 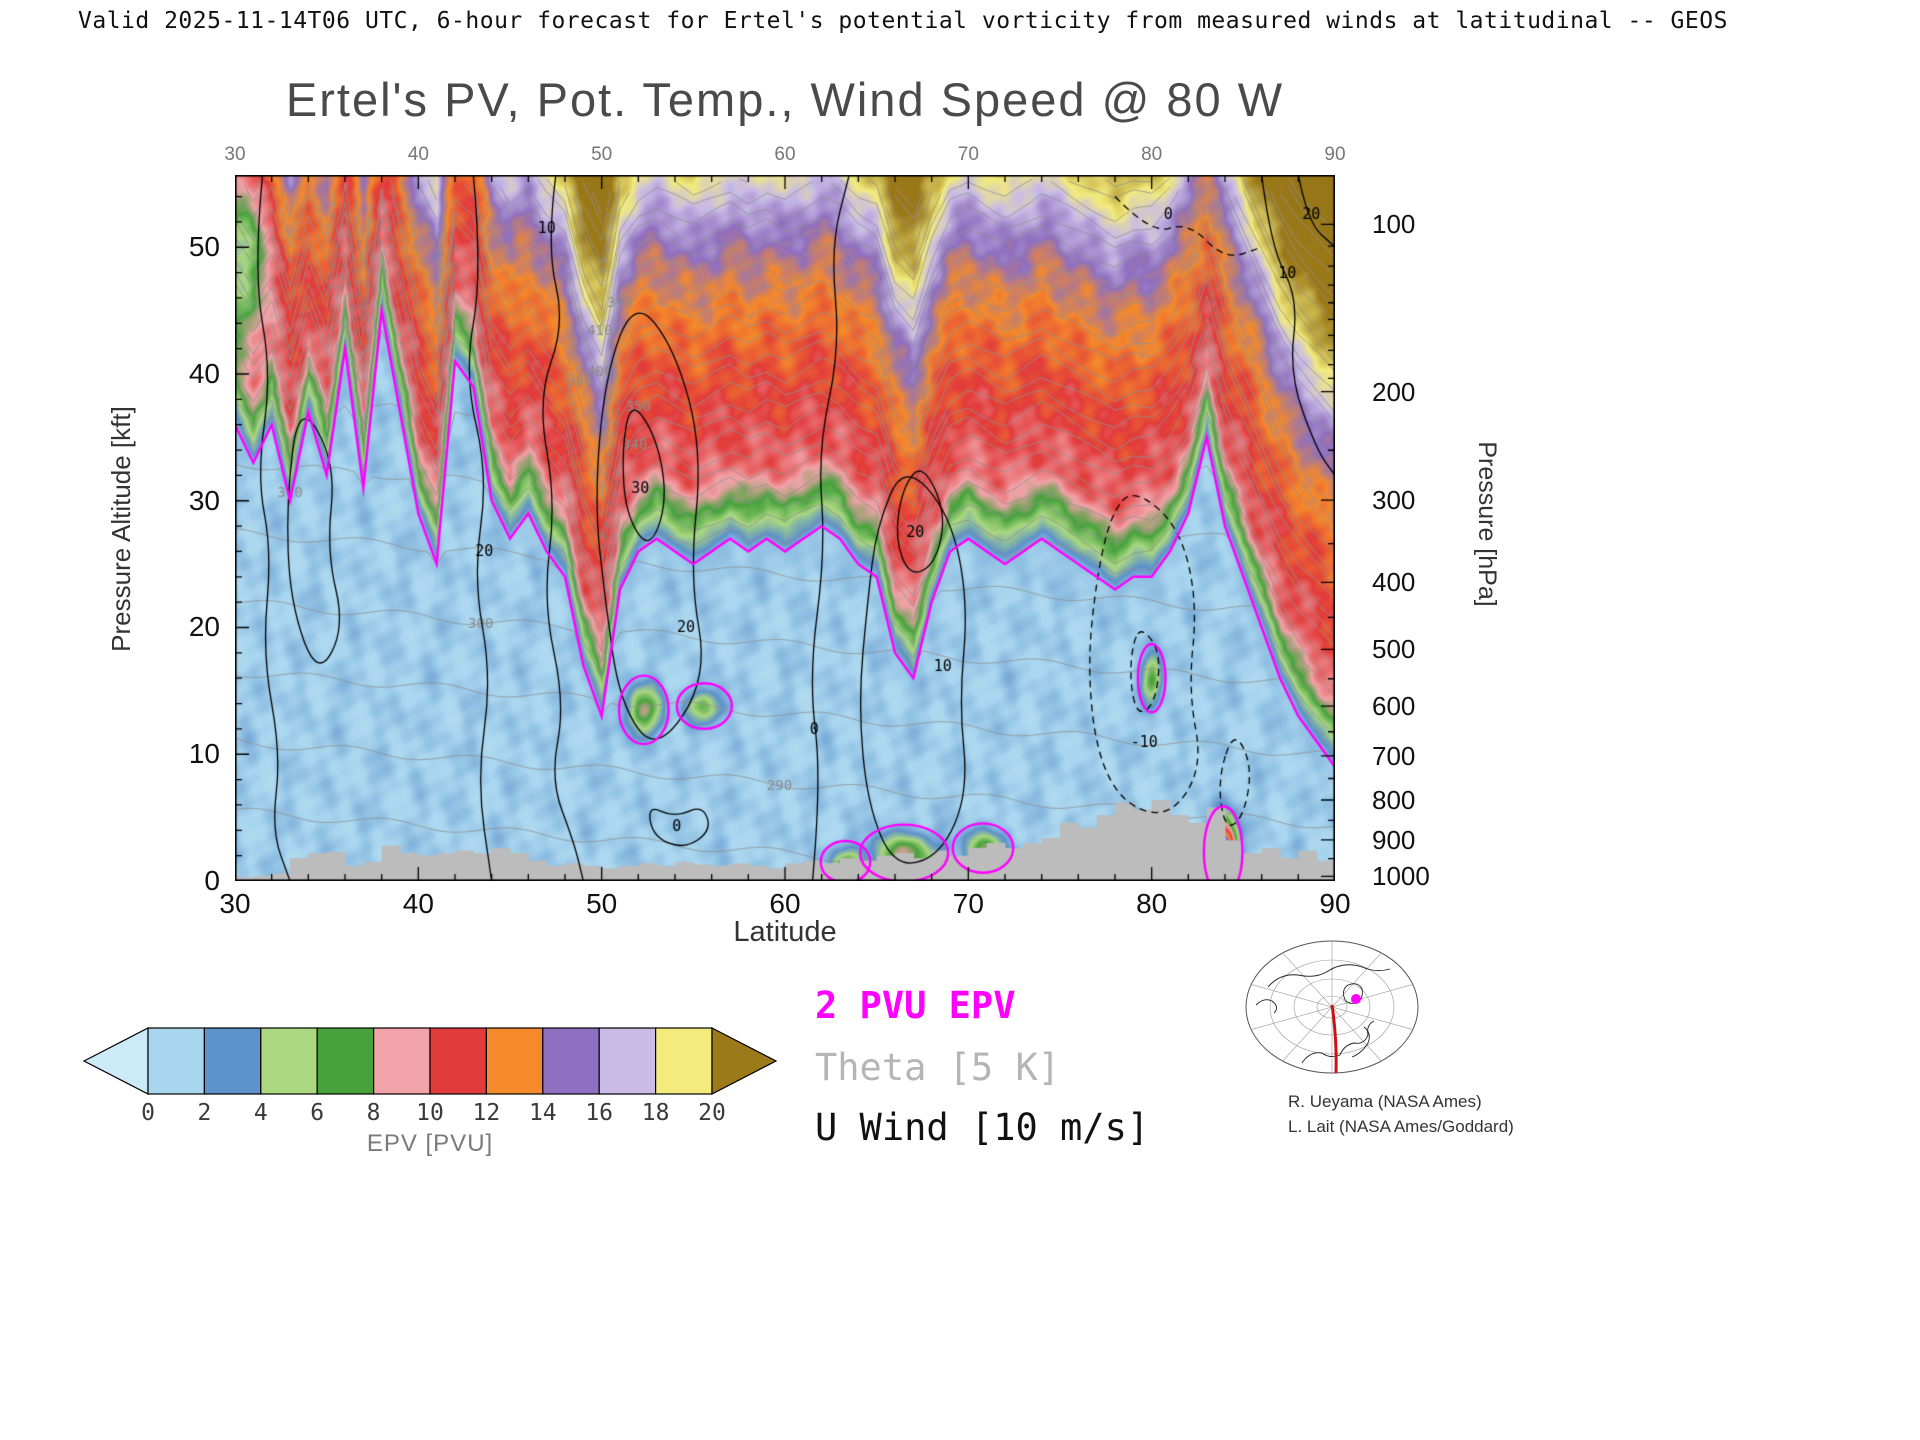 What do you see at coordinates (260, 1113) in the screenshot?
I see `colorbar-tick-label: 4` at bounding box center [260, 1113].